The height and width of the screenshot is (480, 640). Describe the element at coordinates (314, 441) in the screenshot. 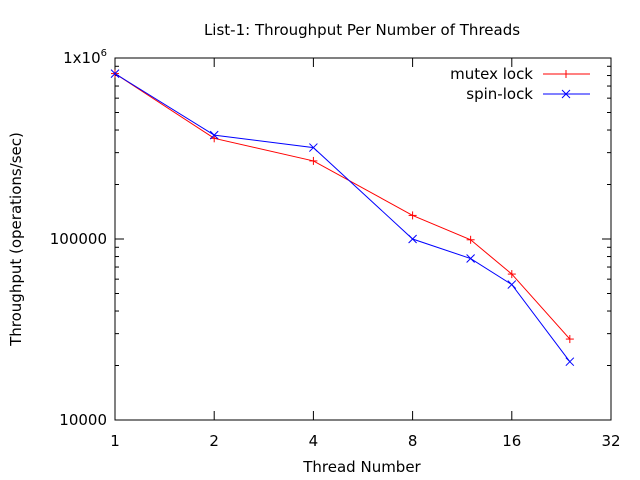

I see `x-tick-label: 4` at that location.